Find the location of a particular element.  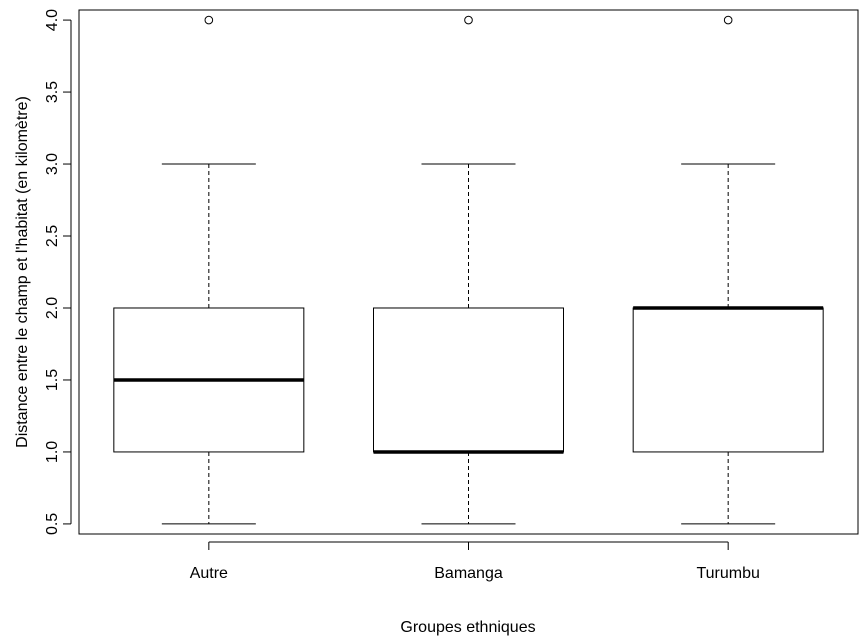

x-tick-label: Autre is located at coordinates (209, 573).